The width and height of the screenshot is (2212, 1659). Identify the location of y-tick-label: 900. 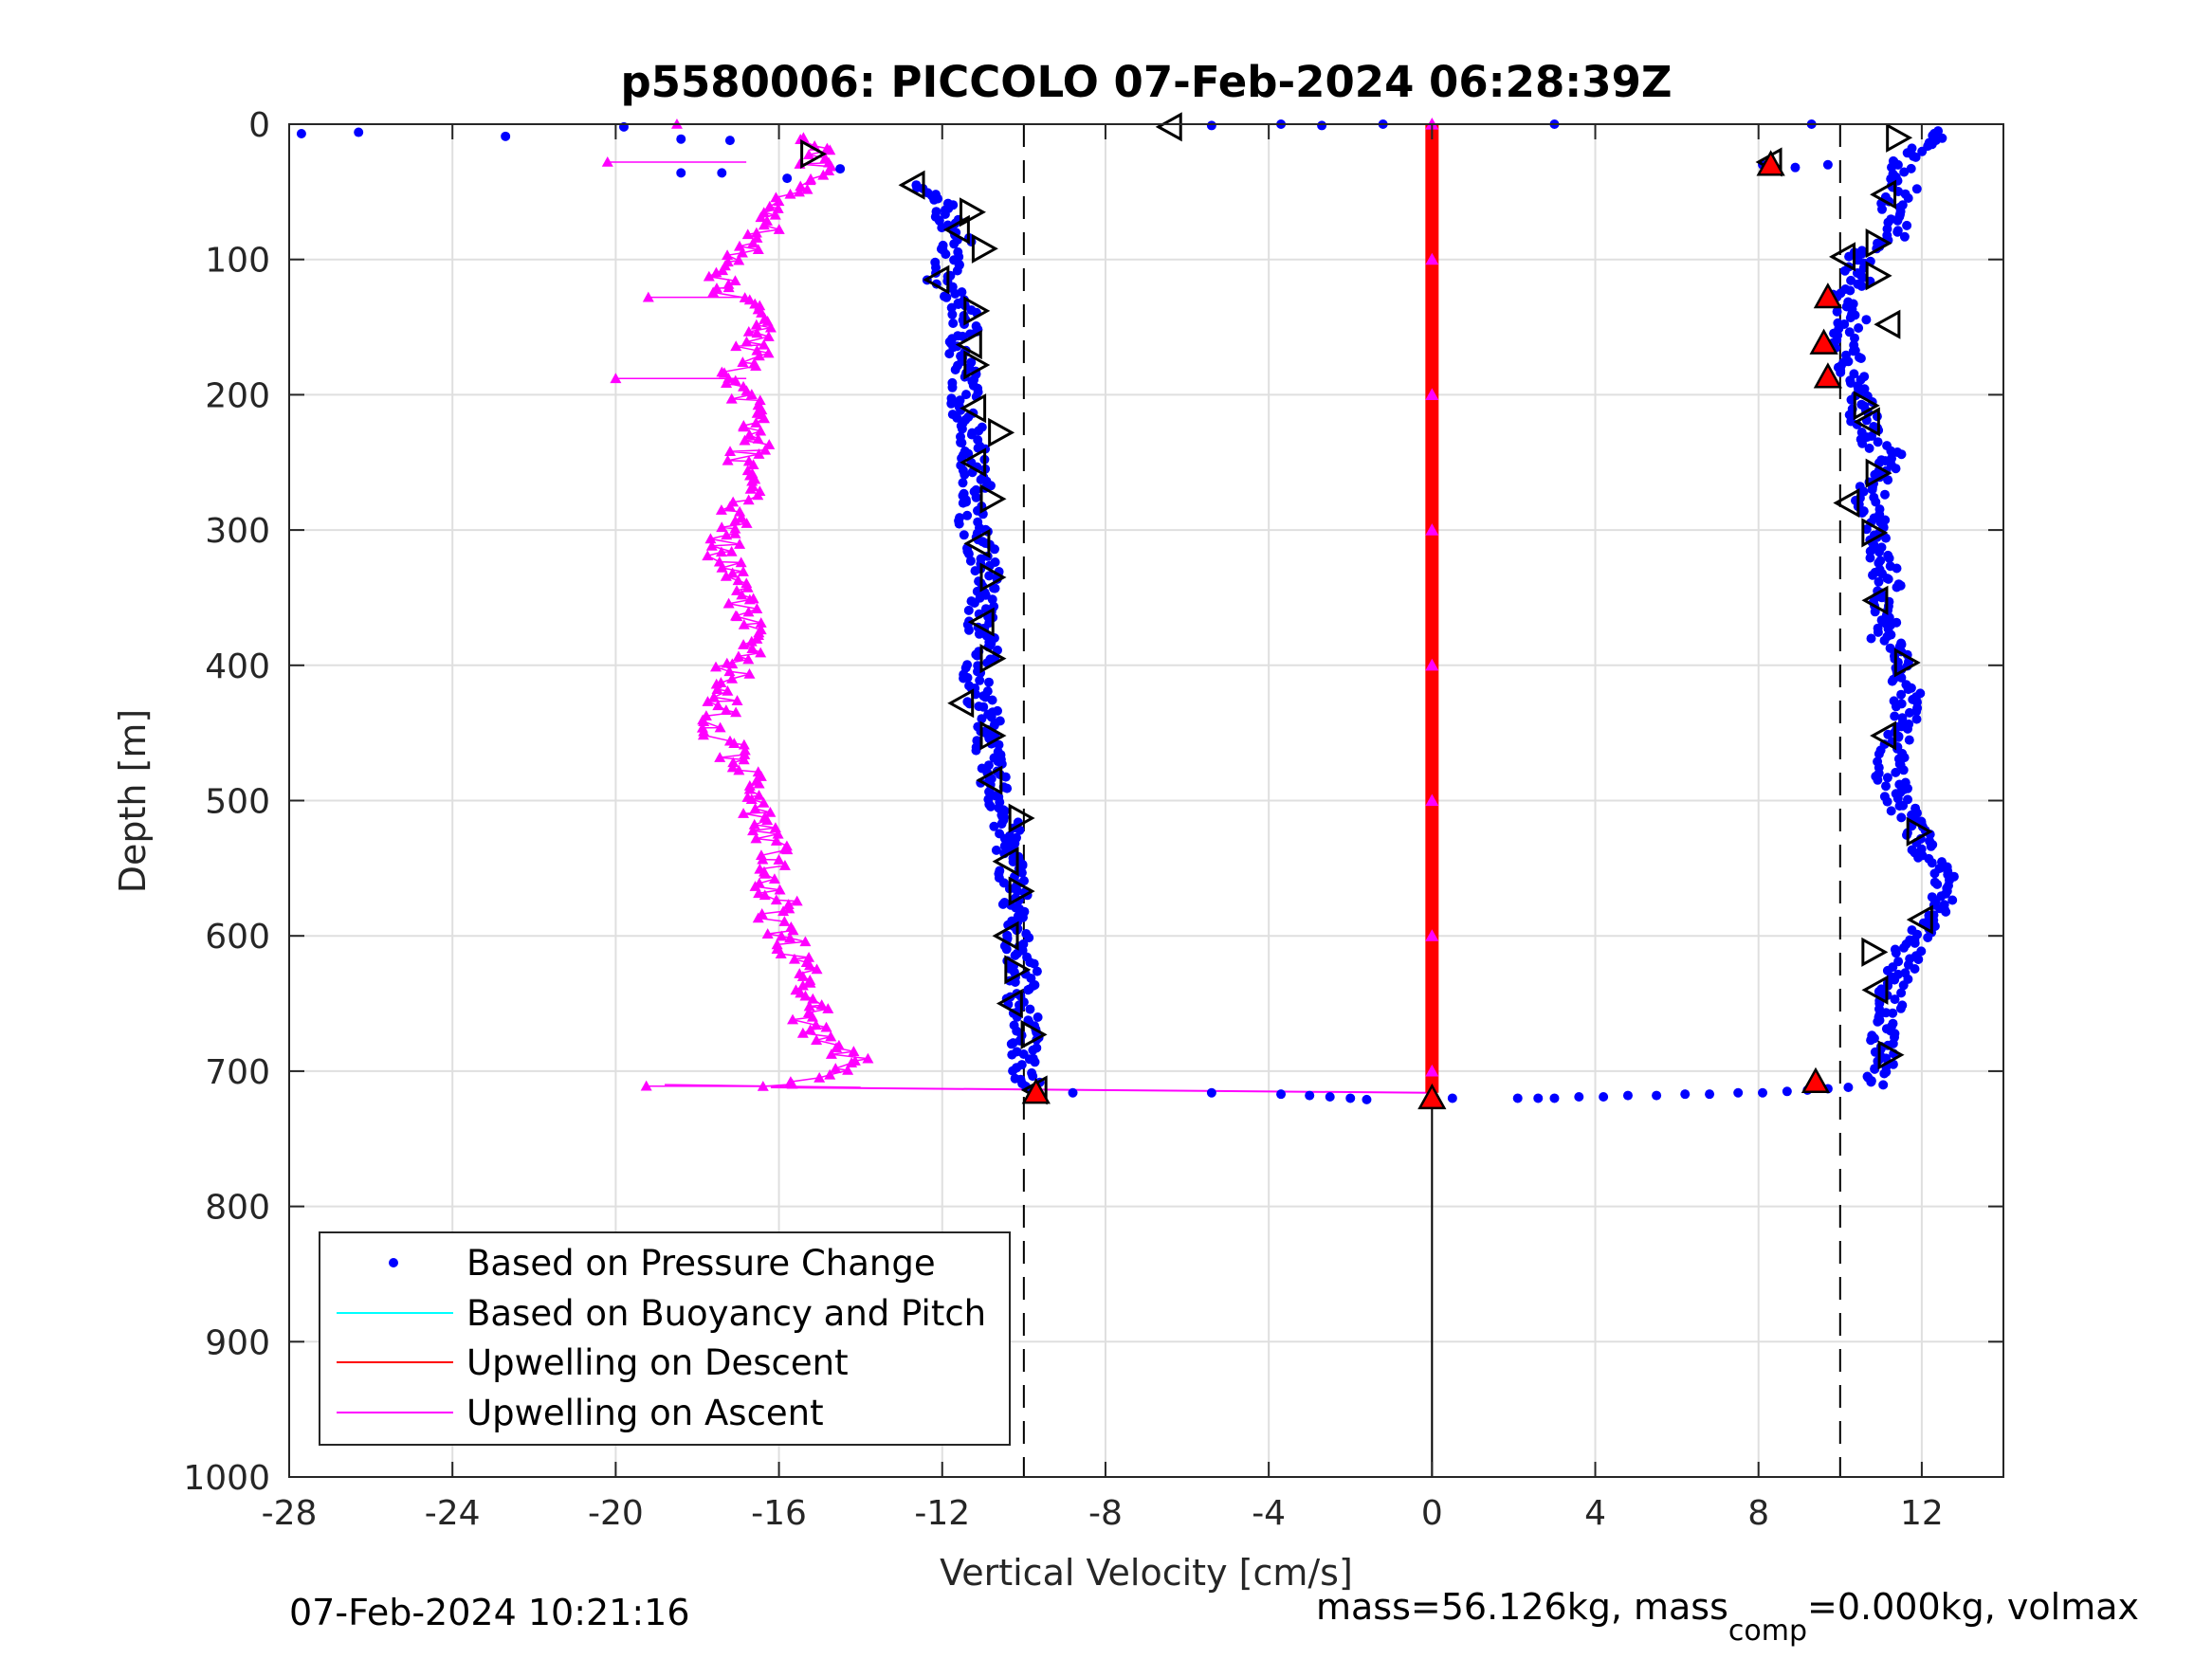
(237, 1342).